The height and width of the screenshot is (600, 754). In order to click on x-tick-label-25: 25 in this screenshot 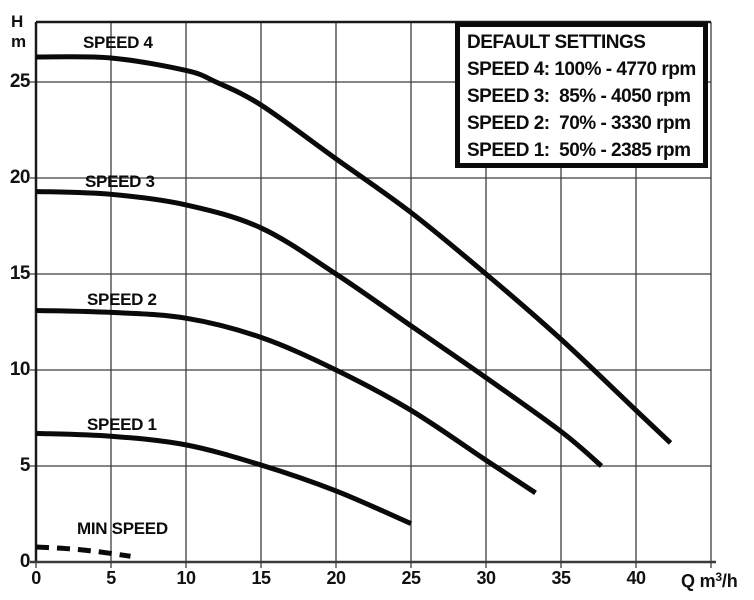, I will do `click(411, 578)`.